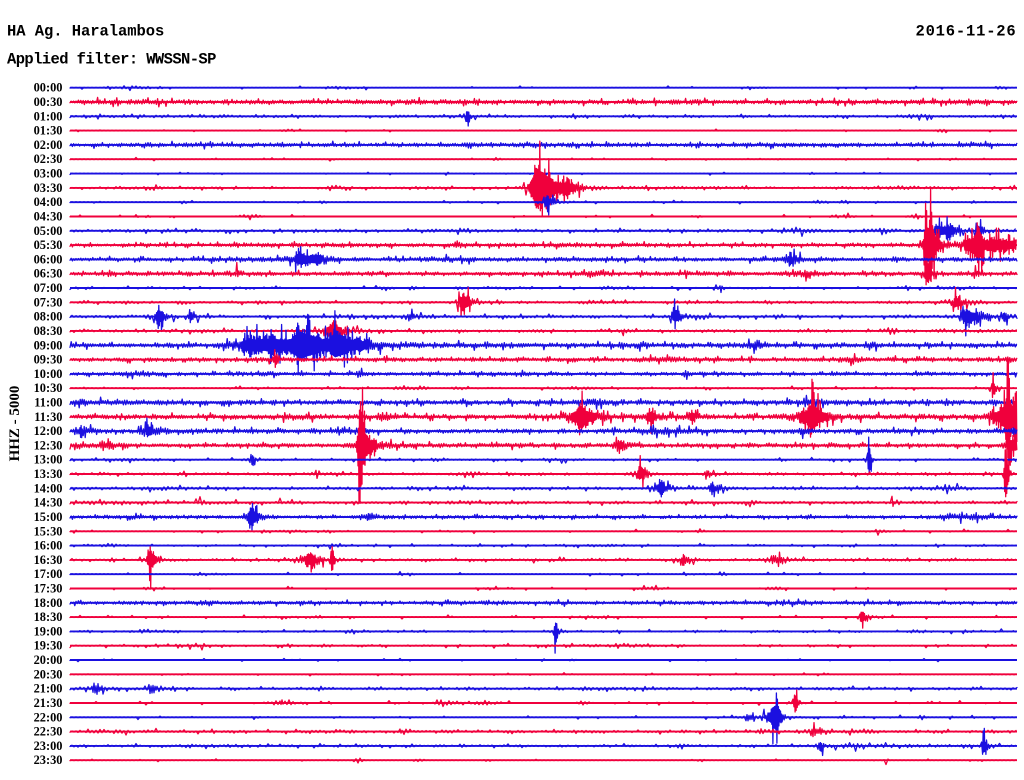 The height and width of the screenshot is (780, 1024). I want to click on svg-text: 23:30, so click(48, 760).